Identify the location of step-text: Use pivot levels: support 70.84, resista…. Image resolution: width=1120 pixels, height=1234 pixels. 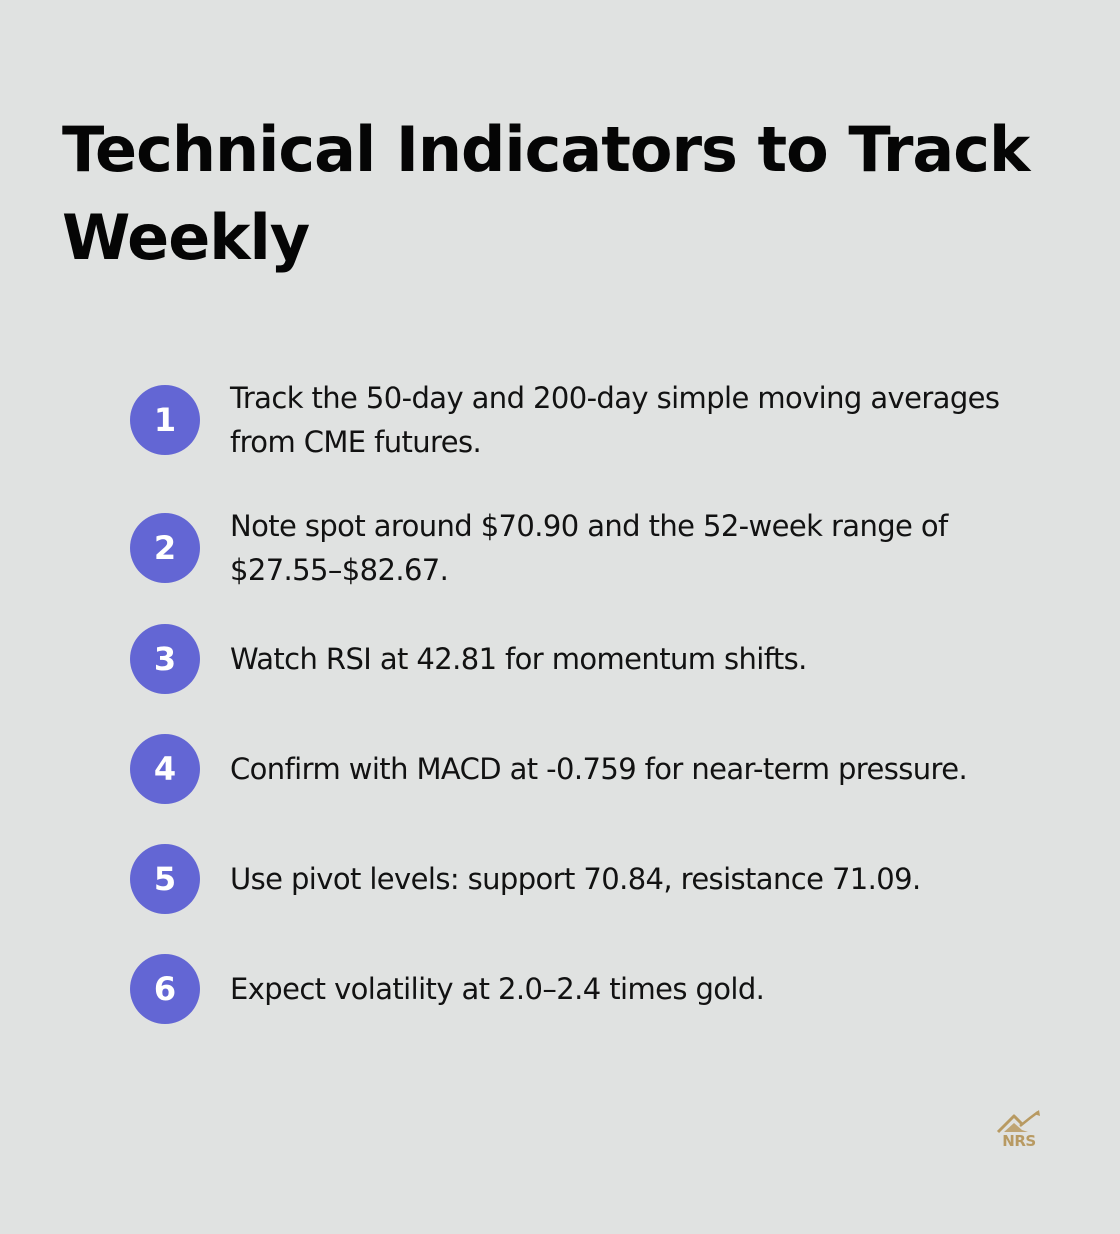
(575, 879).